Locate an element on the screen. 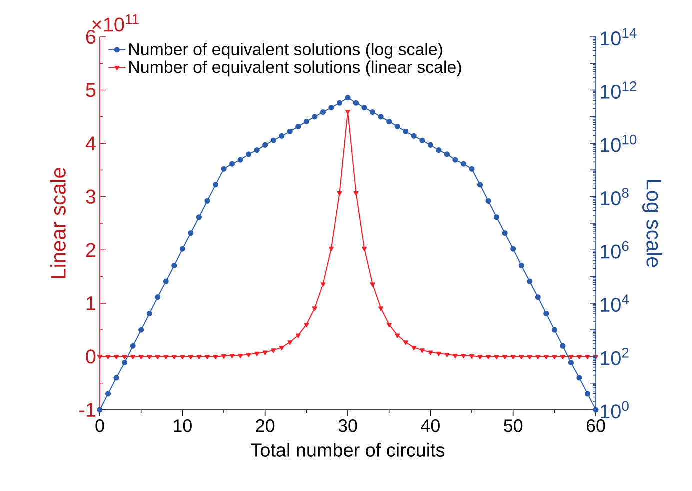 The width and height of the screenshot is (692, 491). y2-tick-label: 10$^{4}$ is located at coordinates (615, 303).